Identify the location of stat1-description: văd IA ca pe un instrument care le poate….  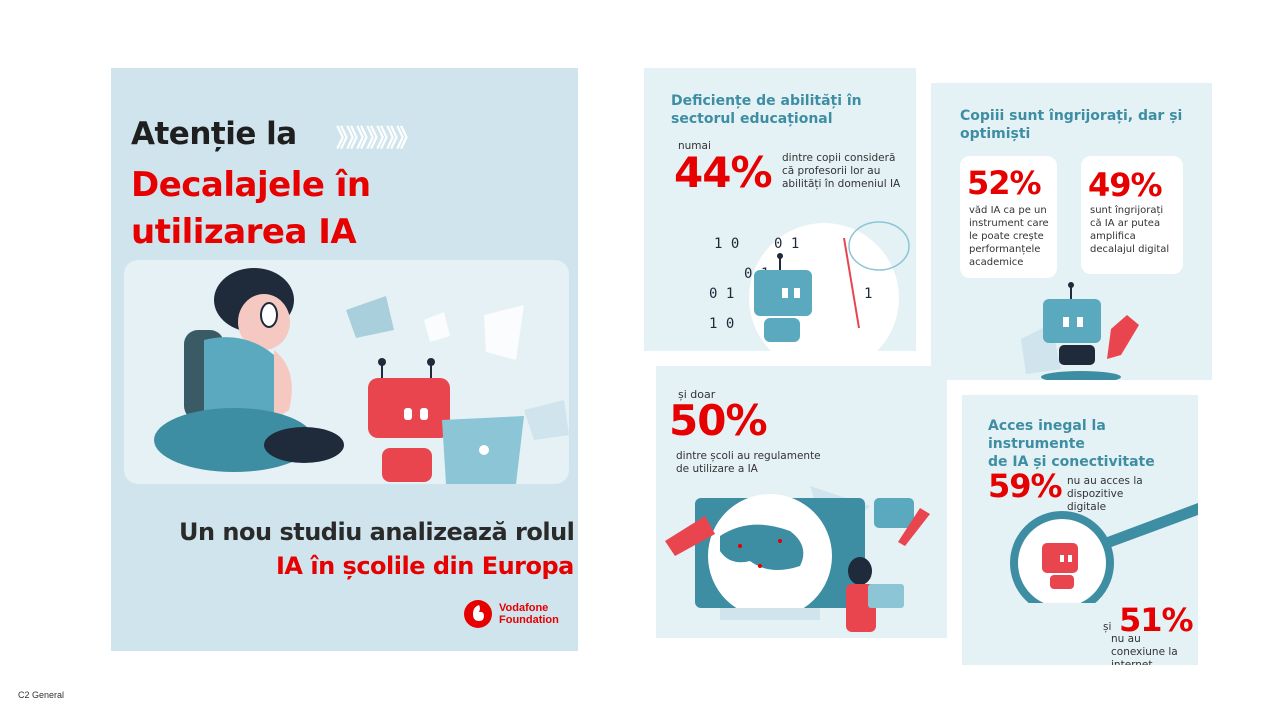
(1009, 236).